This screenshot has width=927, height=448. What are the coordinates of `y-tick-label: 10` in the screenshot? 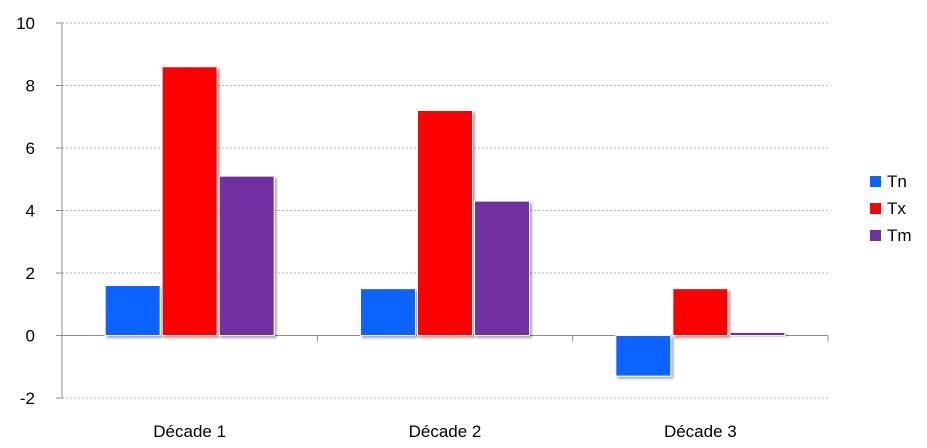 It's located at (25, 23).